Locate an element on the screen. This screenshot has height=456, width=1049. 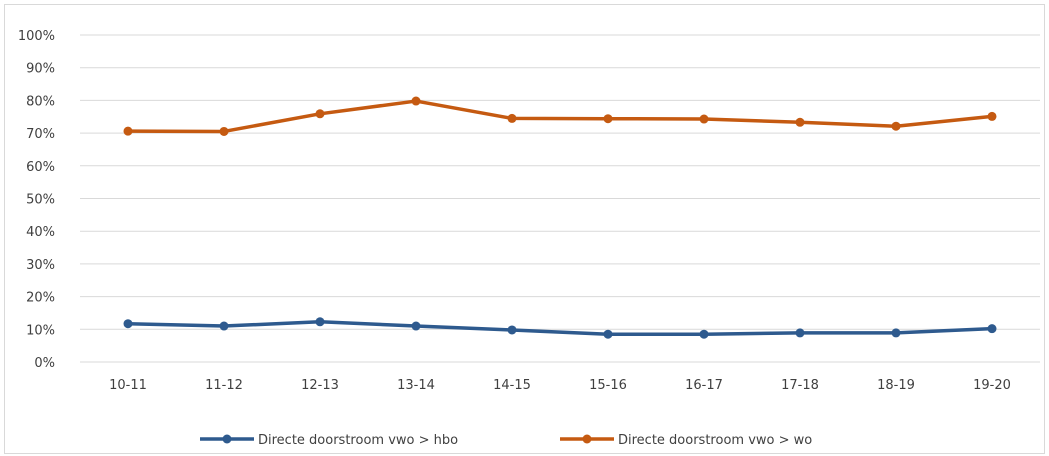
y-tick-label: 0% is located at coordinates (44, 363).